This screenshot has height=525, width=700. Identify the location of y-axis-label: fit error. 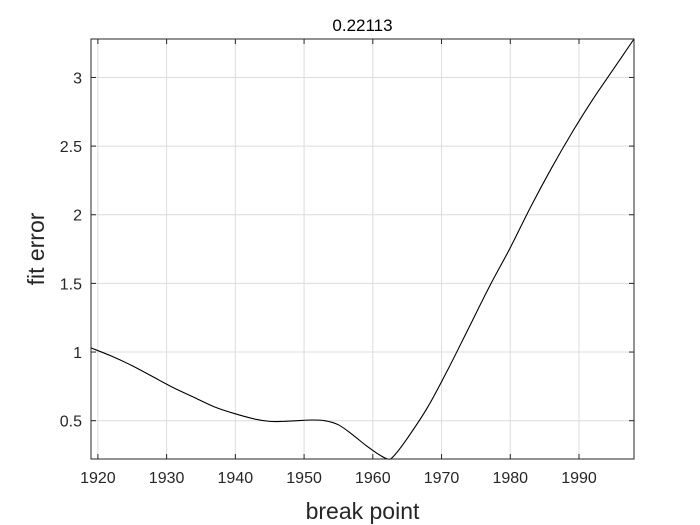
(36, 248).